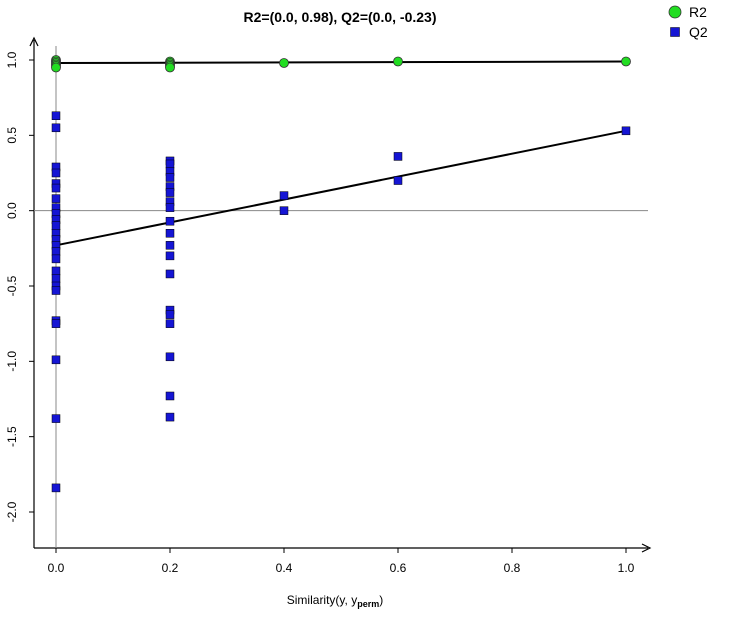 The width and height of the screenshot is (750, 619). What do you see at coordinates (284, 568) in the screenshot?
I see `x-tick-label: 0.4` at bounding box center [284, 568].